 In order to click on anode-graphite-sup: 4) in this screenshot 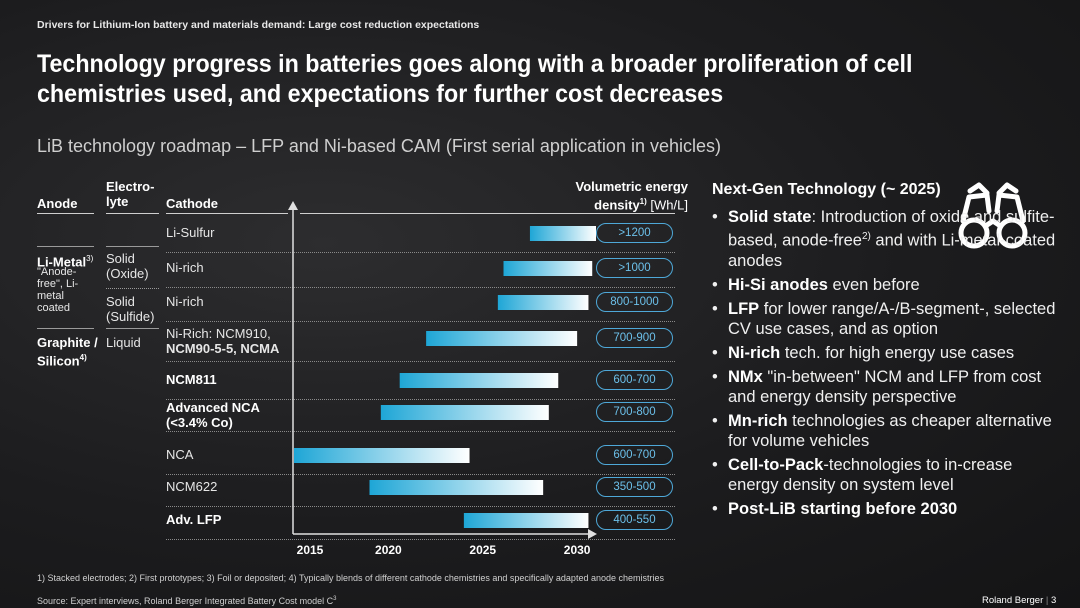, I will do `click(83, 357)`.